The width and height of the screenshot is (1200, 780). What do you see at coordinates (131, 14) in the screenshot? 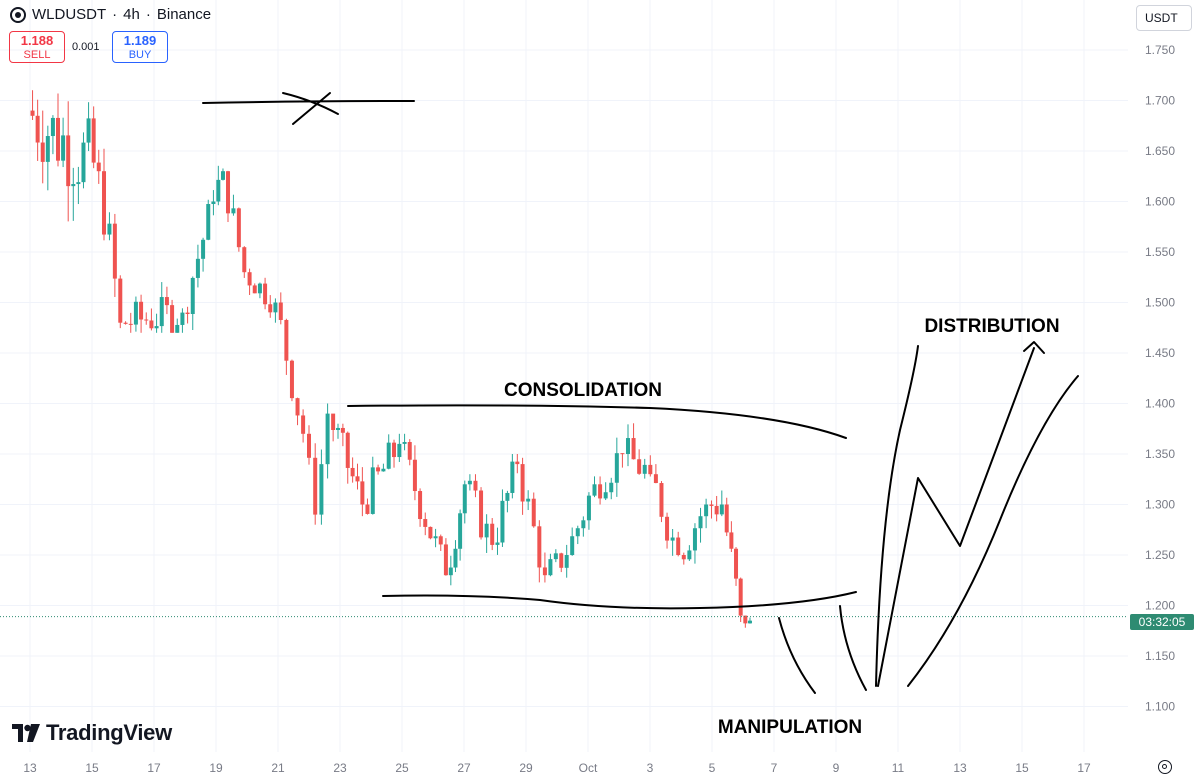
I see `interval-label: 4h` at bounding box center [131, 14].